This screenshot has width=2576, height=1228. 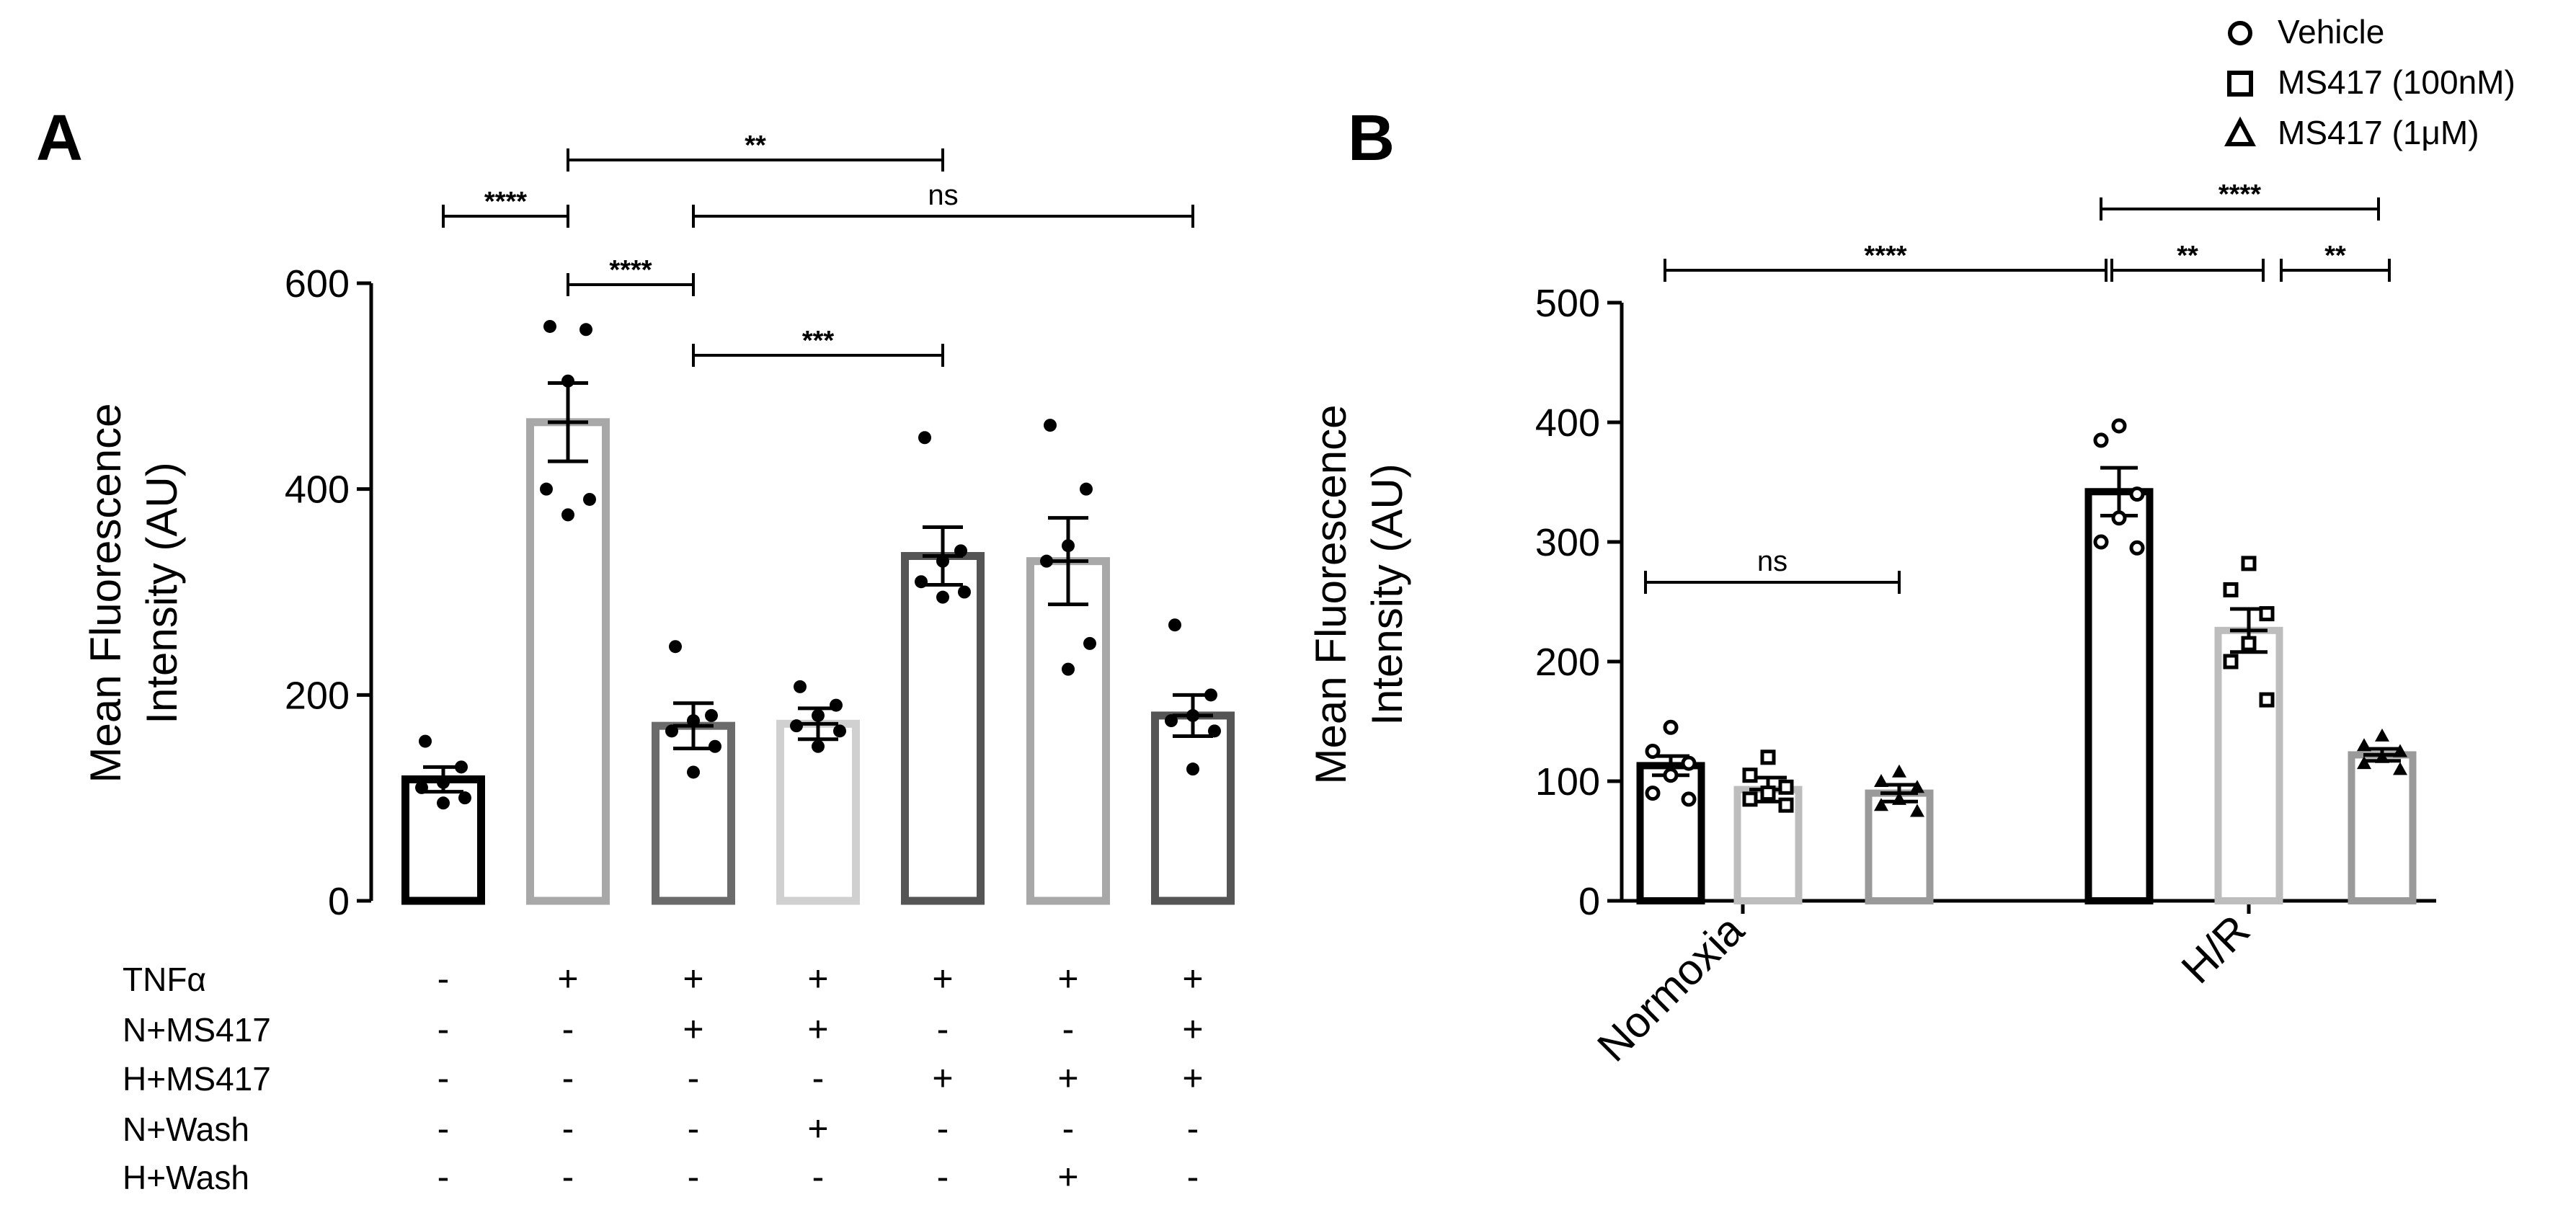 What do you see at coordinates (2335, 256) in the screenshot?
I see `panel-b-significance-label: **` at bounding box center [2335, 256].